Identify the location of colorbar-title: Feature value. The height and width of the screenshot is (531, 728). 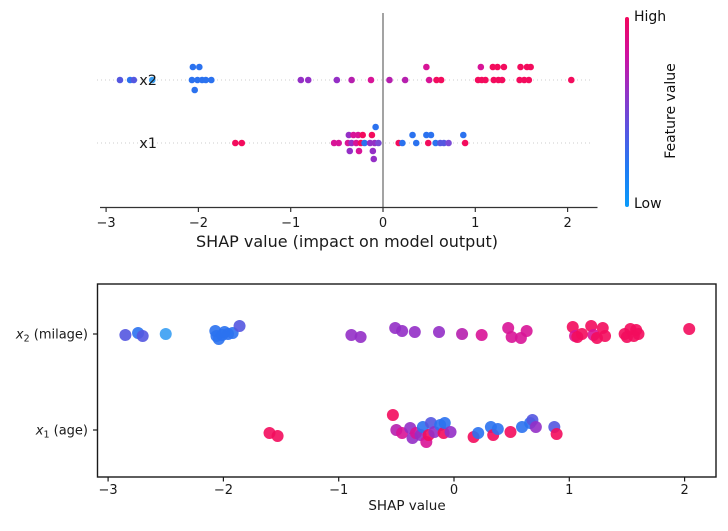
(671, 111).